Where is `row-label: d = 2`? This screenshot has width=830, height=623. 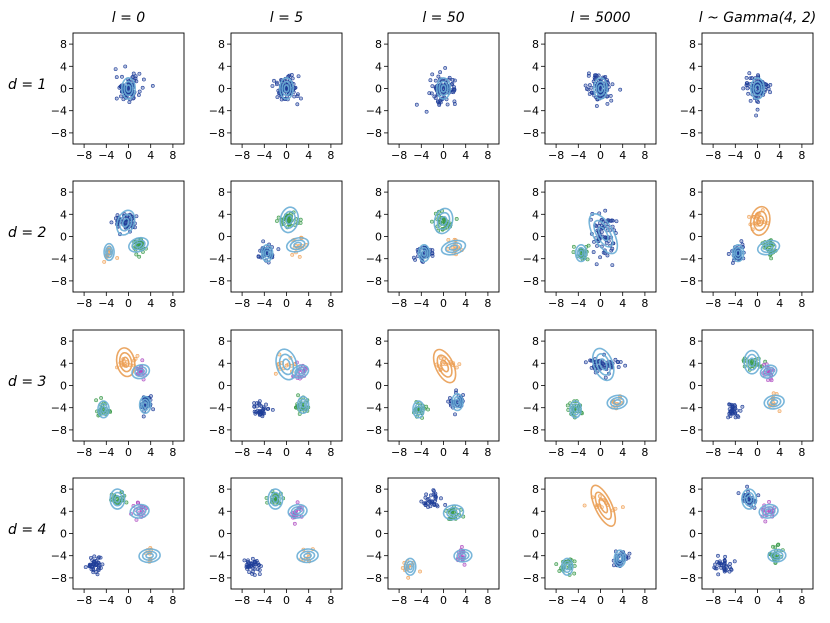
row-label: d = 2 is located at coordinates (27, 233).